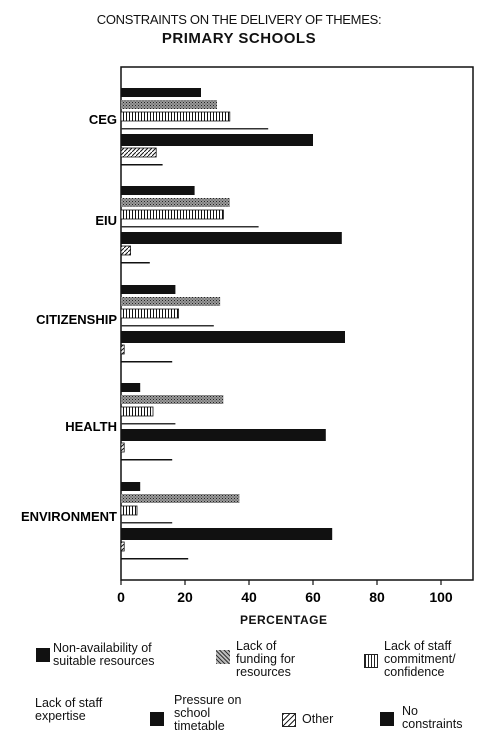 The height and width of the screenshot is (746, 478). Describe the element at coordinates (313, 597) in the screenshot. I see `x-tick-label: 60` at that location.